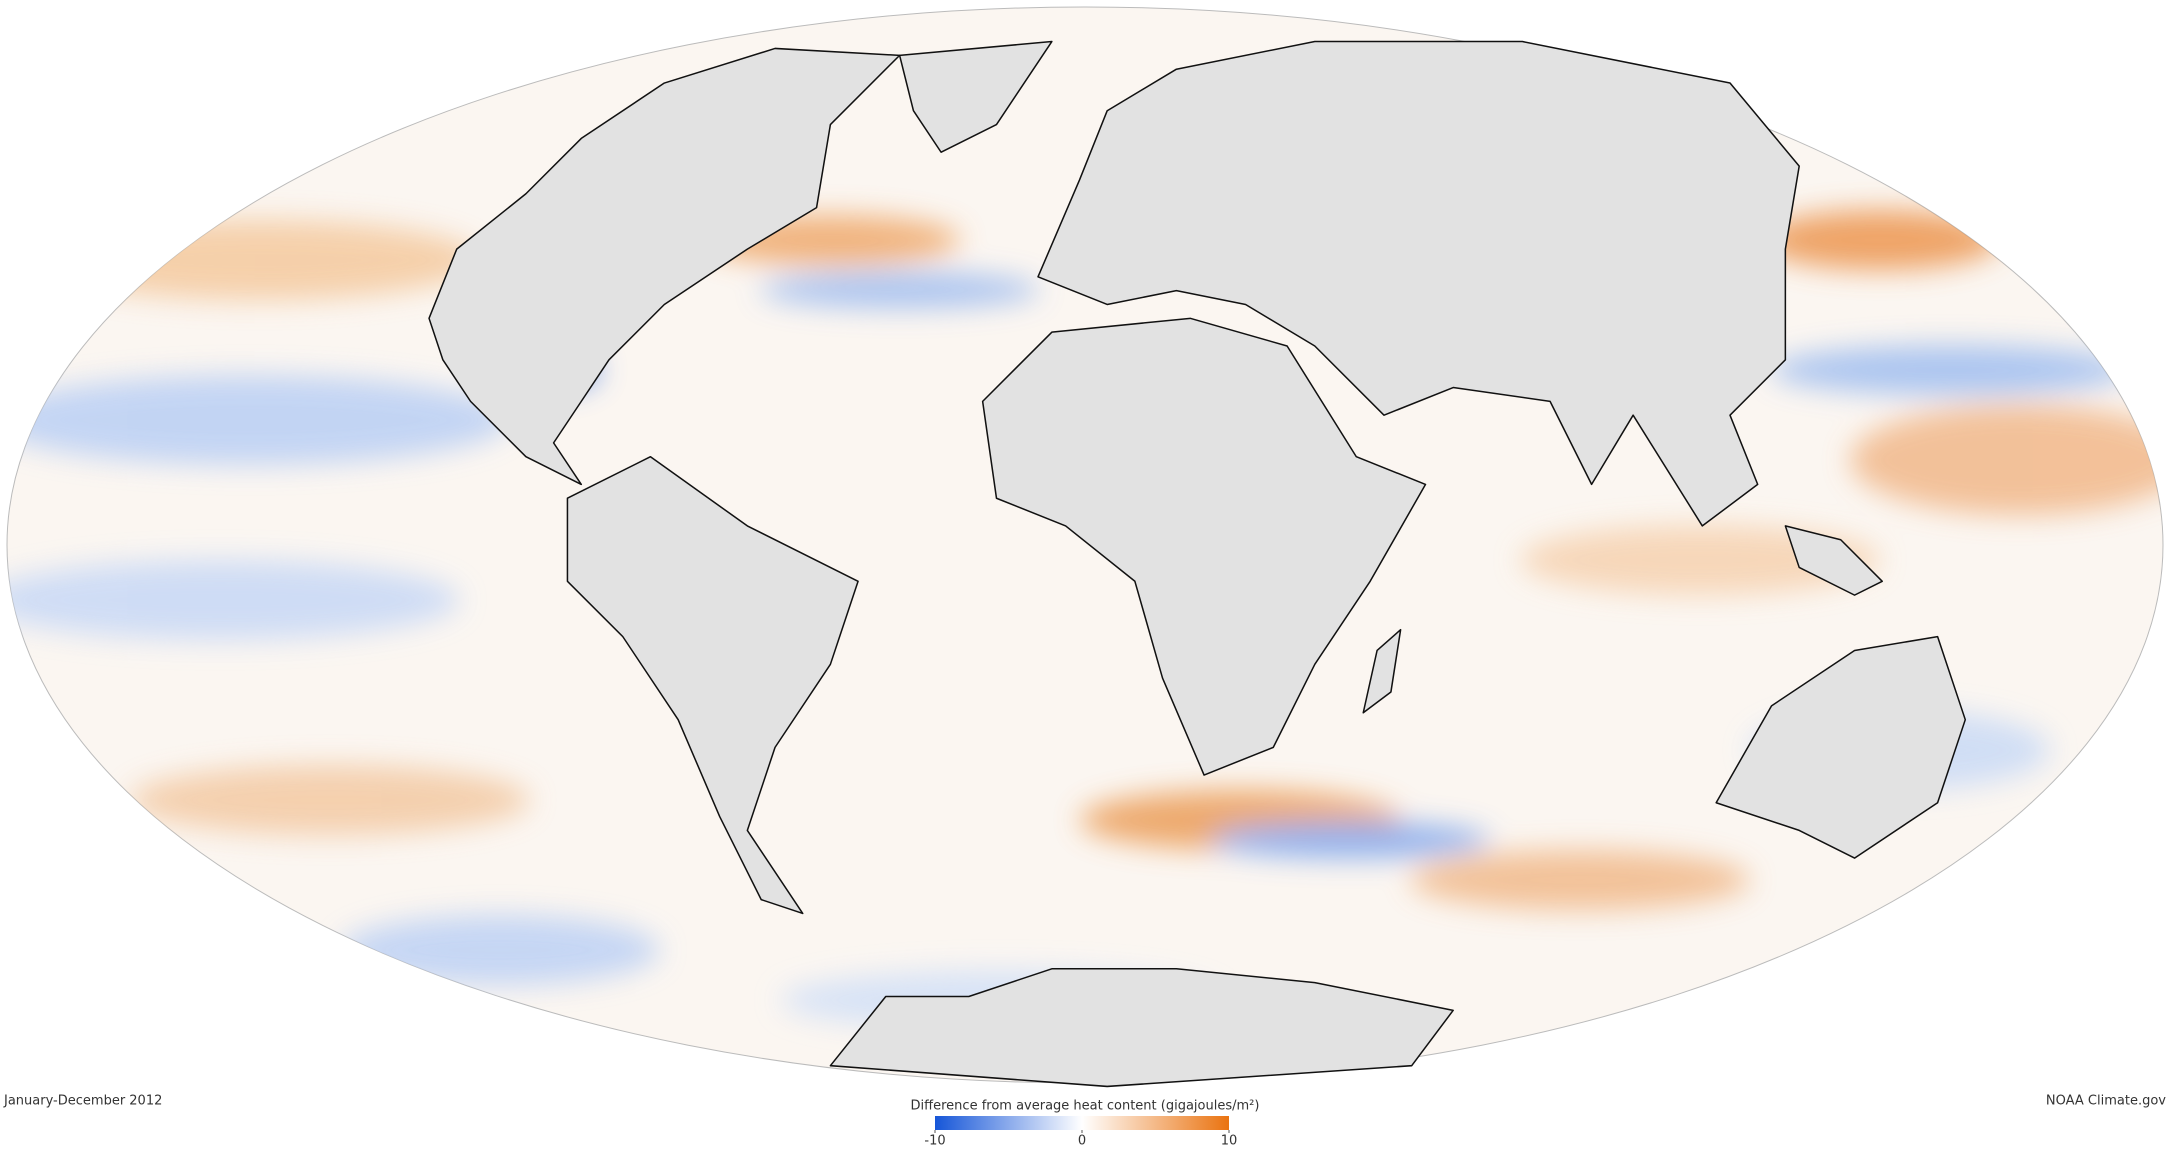  What do you see at coordinates (1082, 1123) in the screenshot?
I see `colorbar` at bounding box center [1082, 1123].